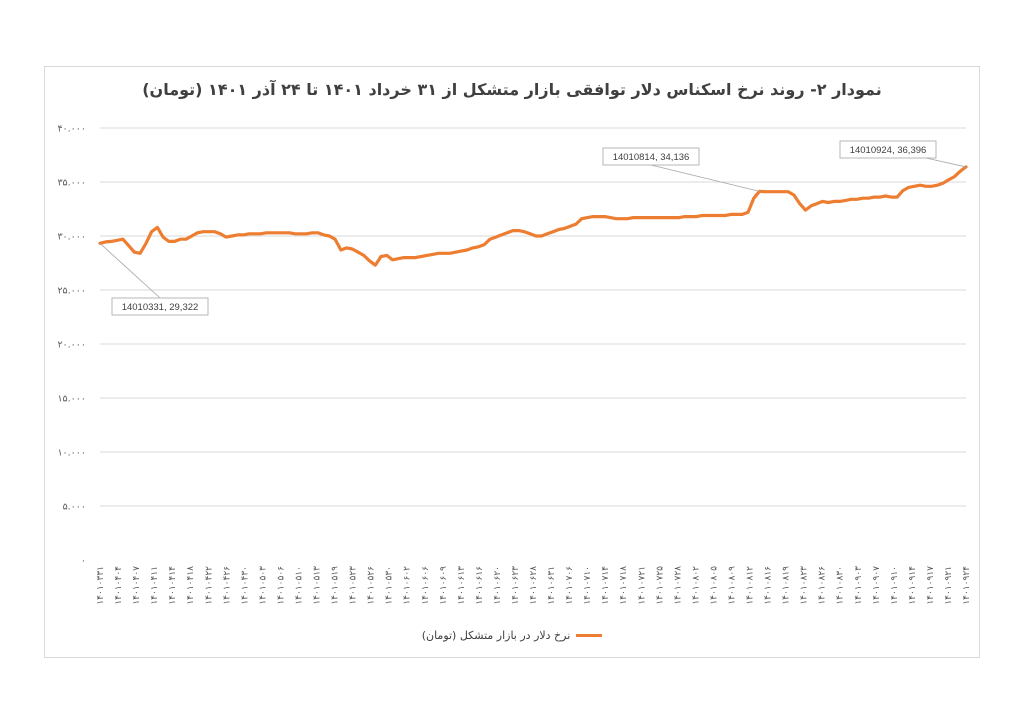 This screenshot has width=1024, height=724. Describe the element at coordinates (354, 585) in the screenshot. I see `x-tick-label: ۱۴۰۱۰۵۲۳` at that location.